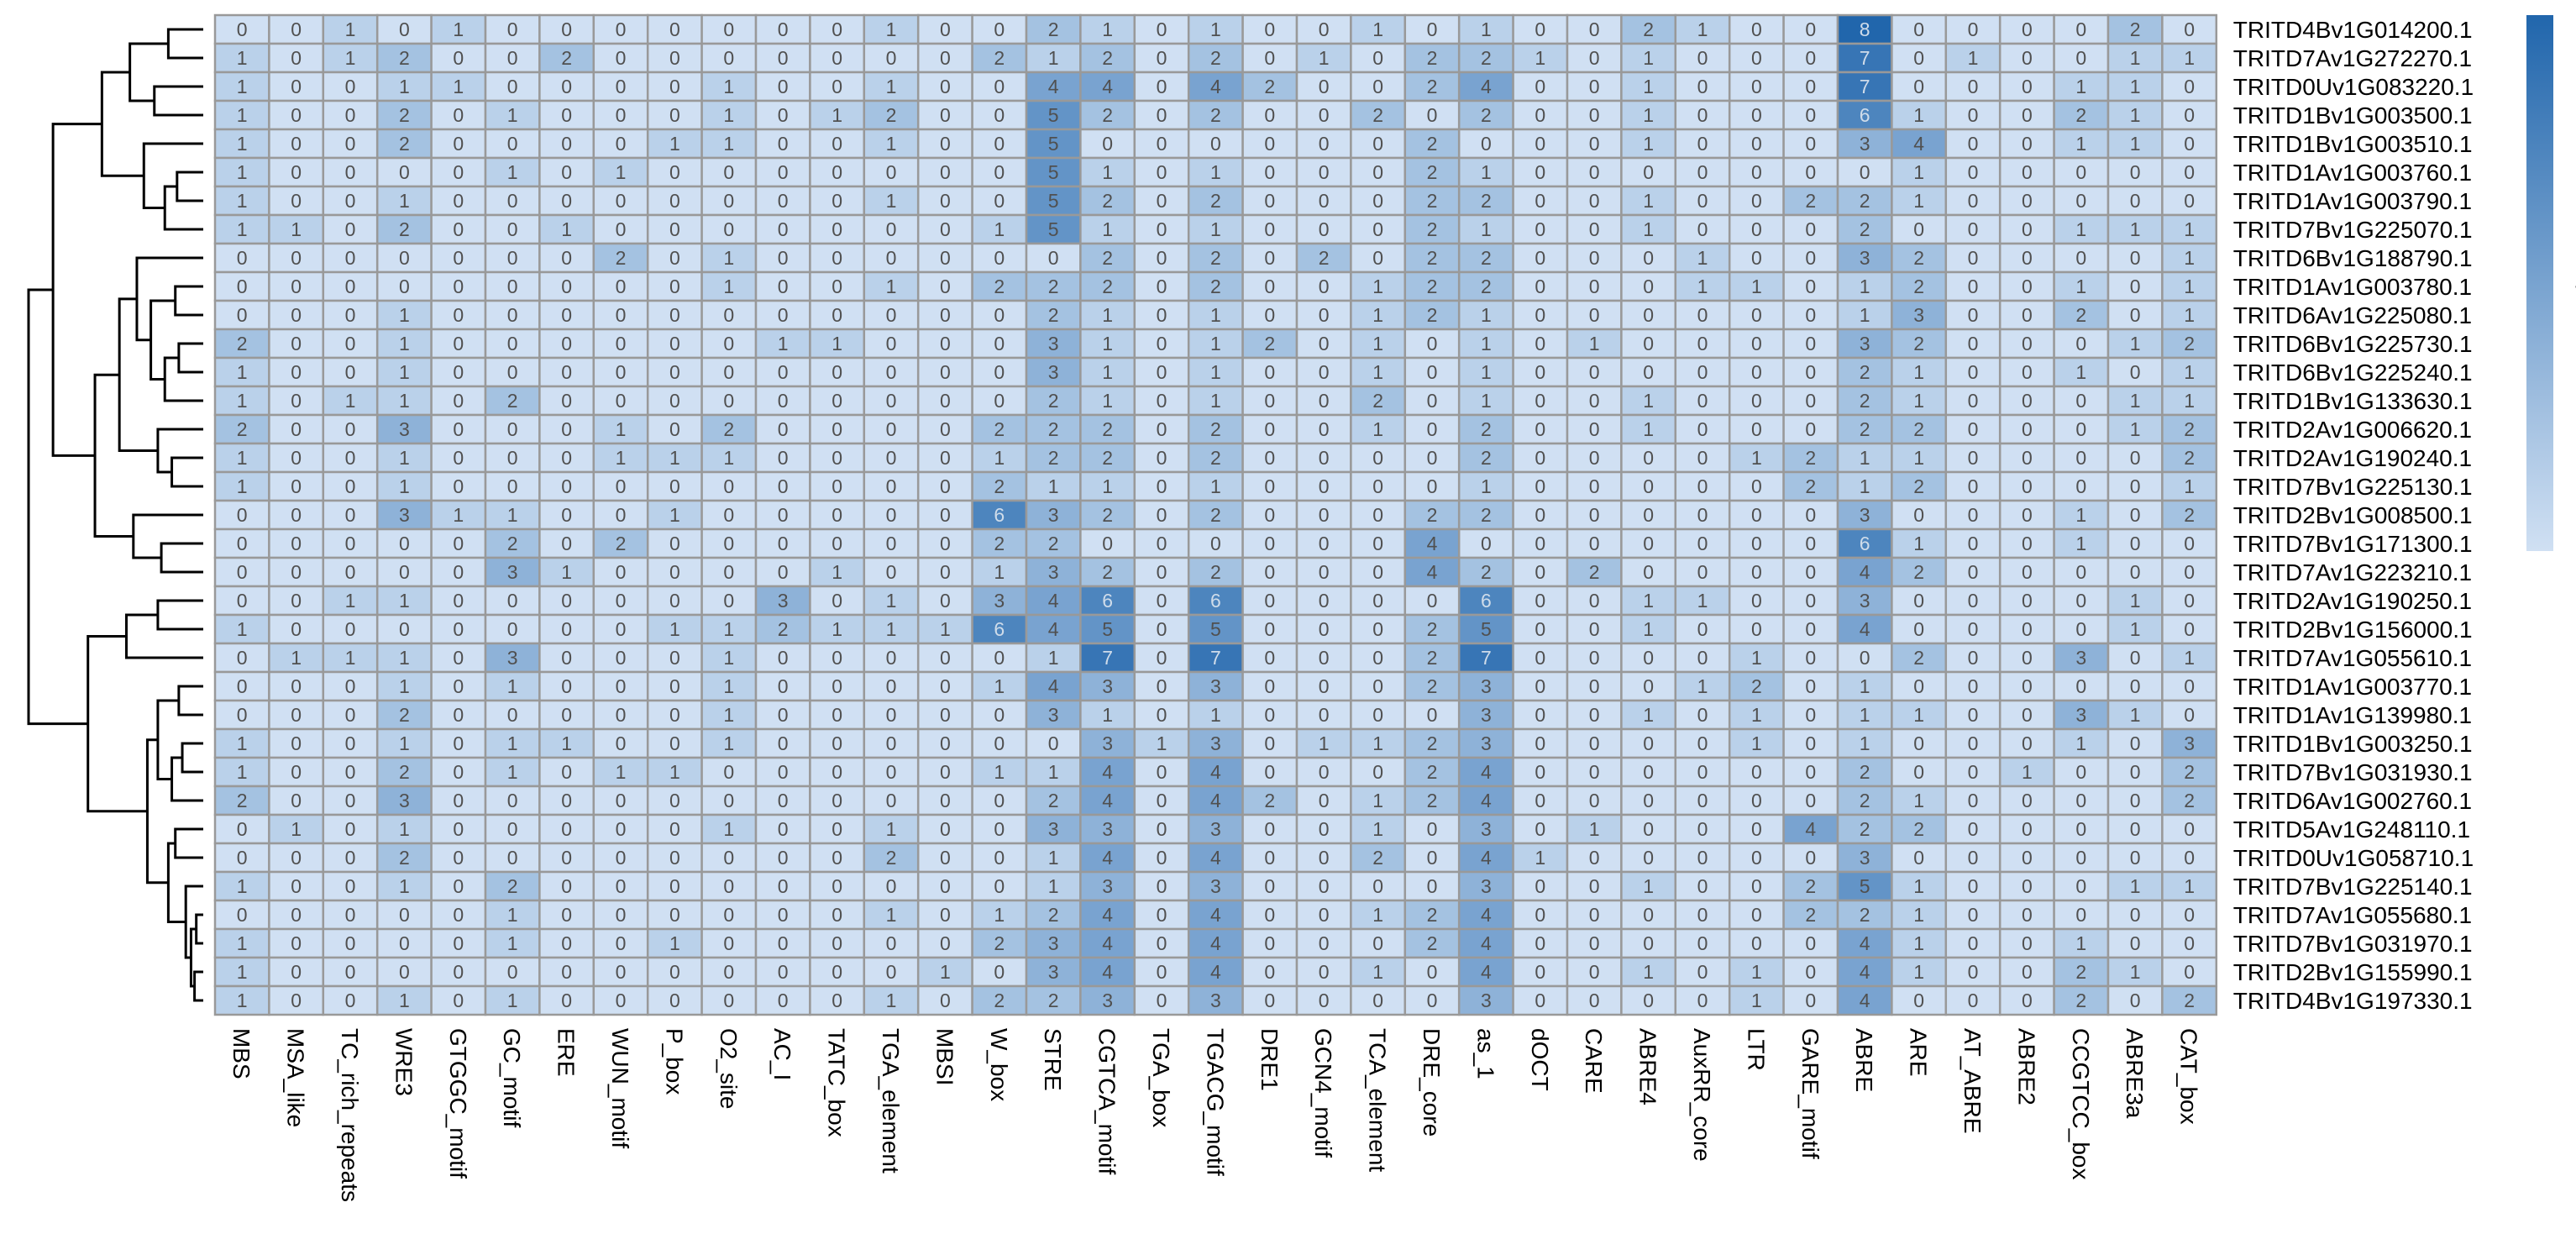 The image size is (2576, 1239). Describe the element at coordinates (1973, 1081) in the screenshot. I see `column-label: AT_ABRE` at that location.